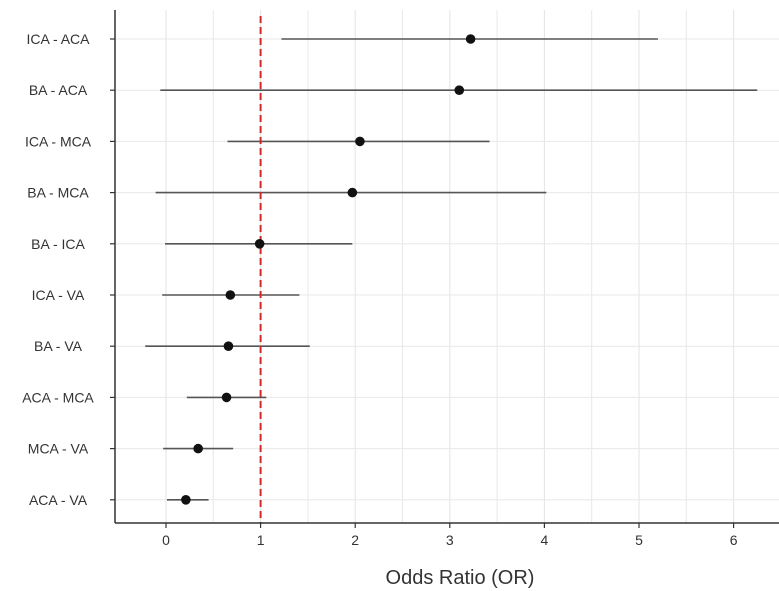 The width and height of the screenshot is (779, 591). Describe the element at coordinates (734, 540) in the screenshot. I see `x-tick-label: 6` at that location.